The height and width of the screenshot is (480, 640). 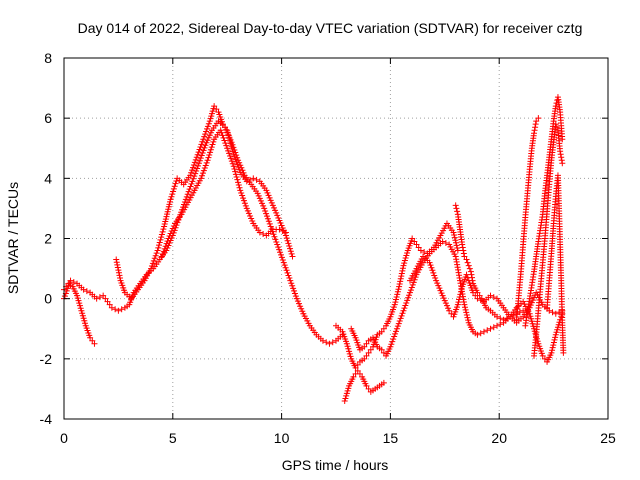 What do you see at coordinates (335, 465) in the screenshot?
I see `x-axis-title: GPS time / hours` at bounding box center [335, 465].